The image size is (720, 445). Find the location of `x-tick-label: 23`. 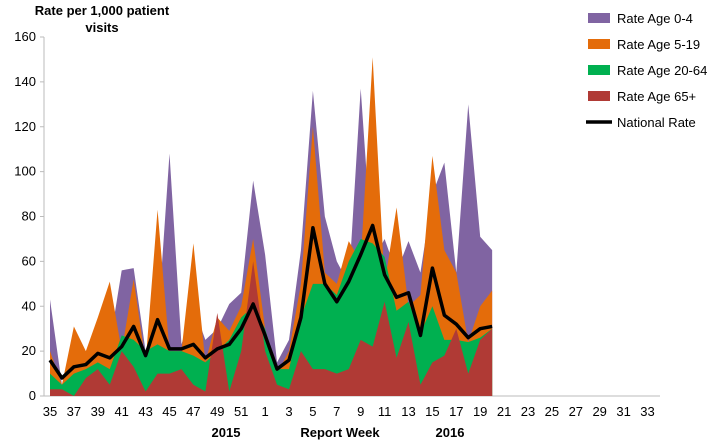

x-tick-label: 23 is located at coordinates (528, 411).